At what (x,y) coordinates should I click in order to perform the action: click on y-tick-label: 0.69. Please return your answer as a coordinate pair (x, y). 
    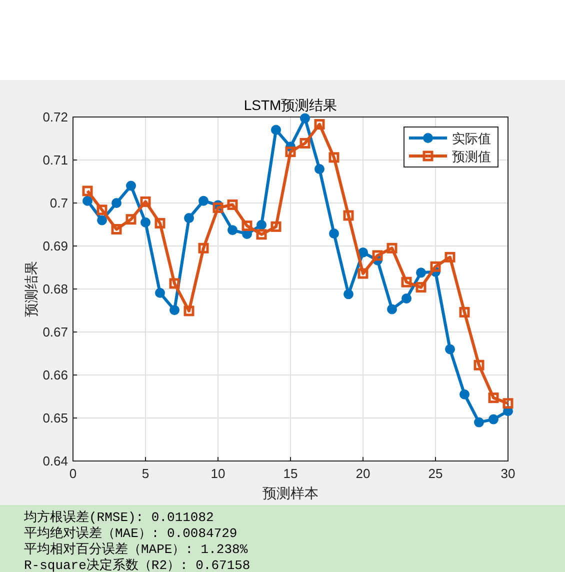
    Looking at the image, I should click on (55, 246).